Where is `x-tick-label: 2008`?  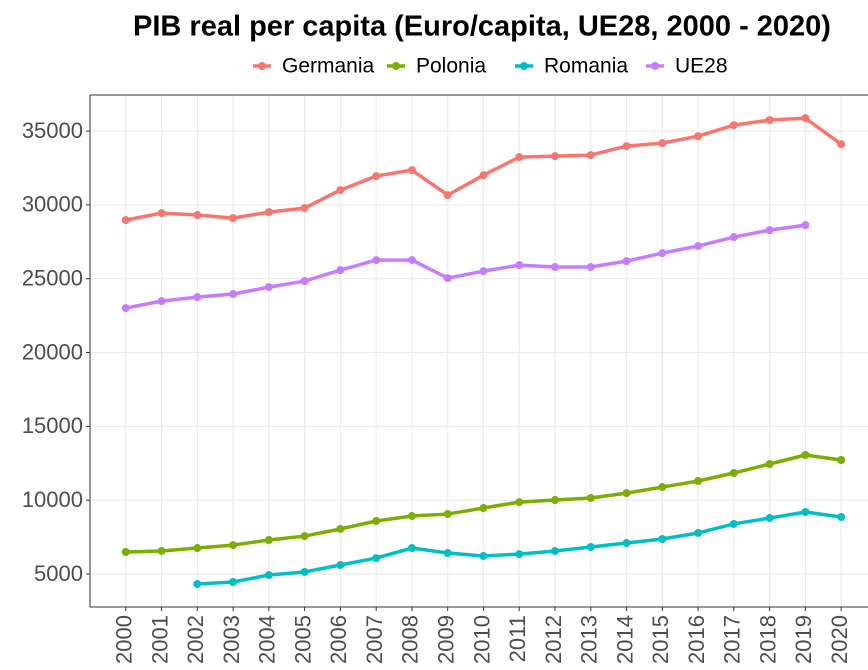 x-tick-label: 2008 is located at coordinates (410, 639).